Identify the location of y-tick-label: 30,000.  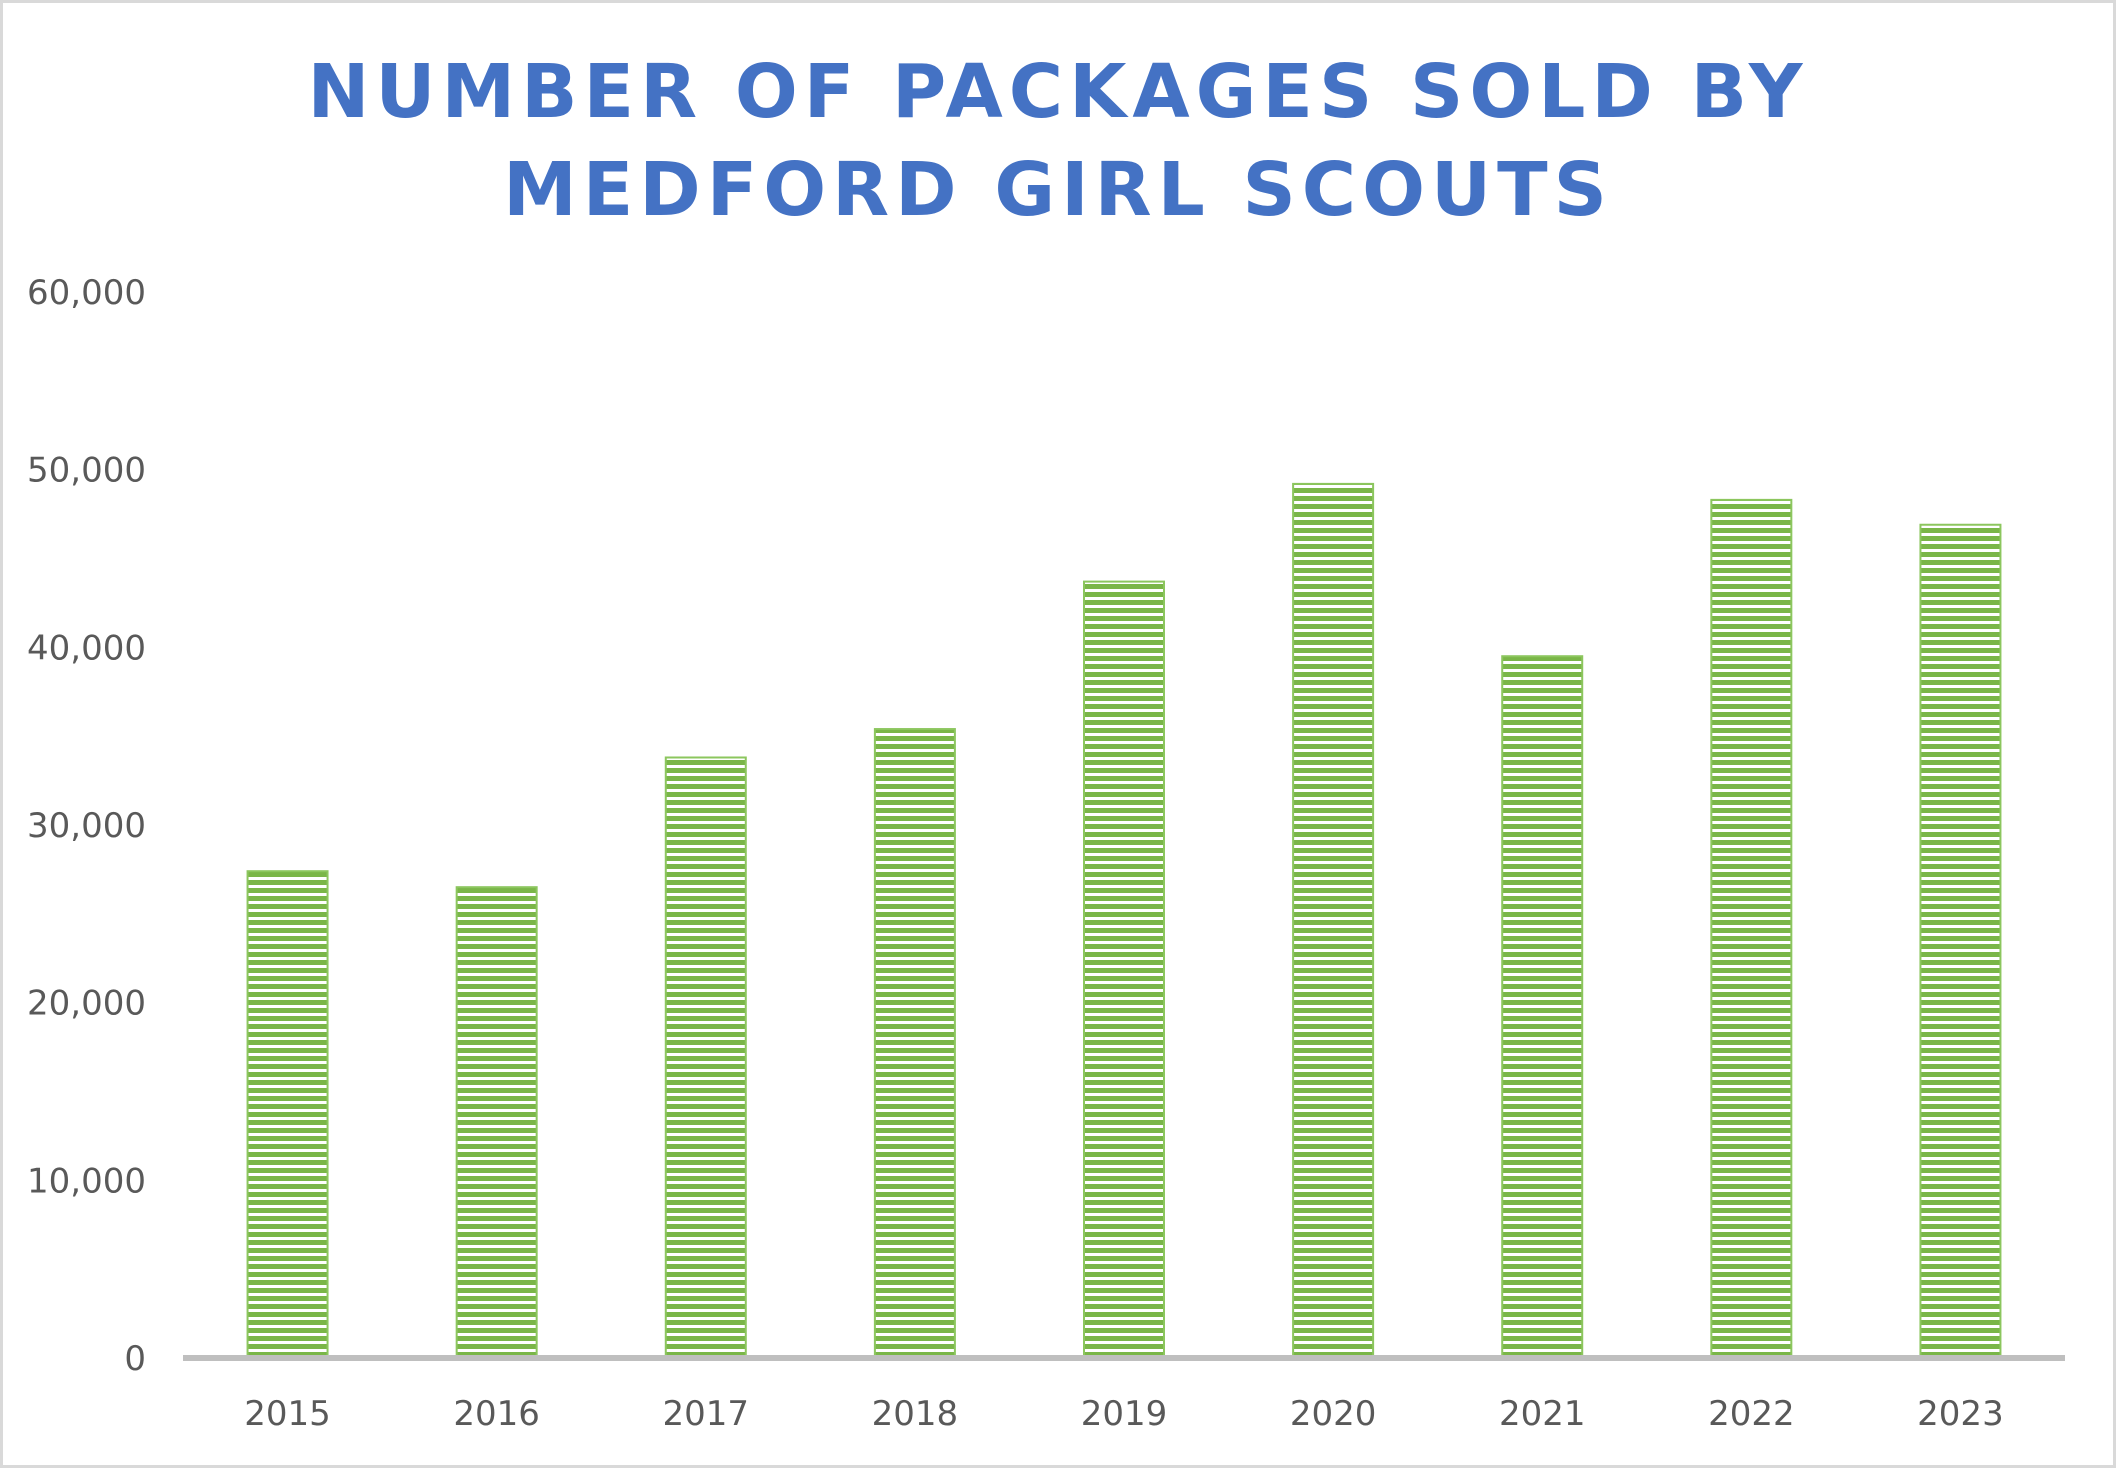
(86, 826).